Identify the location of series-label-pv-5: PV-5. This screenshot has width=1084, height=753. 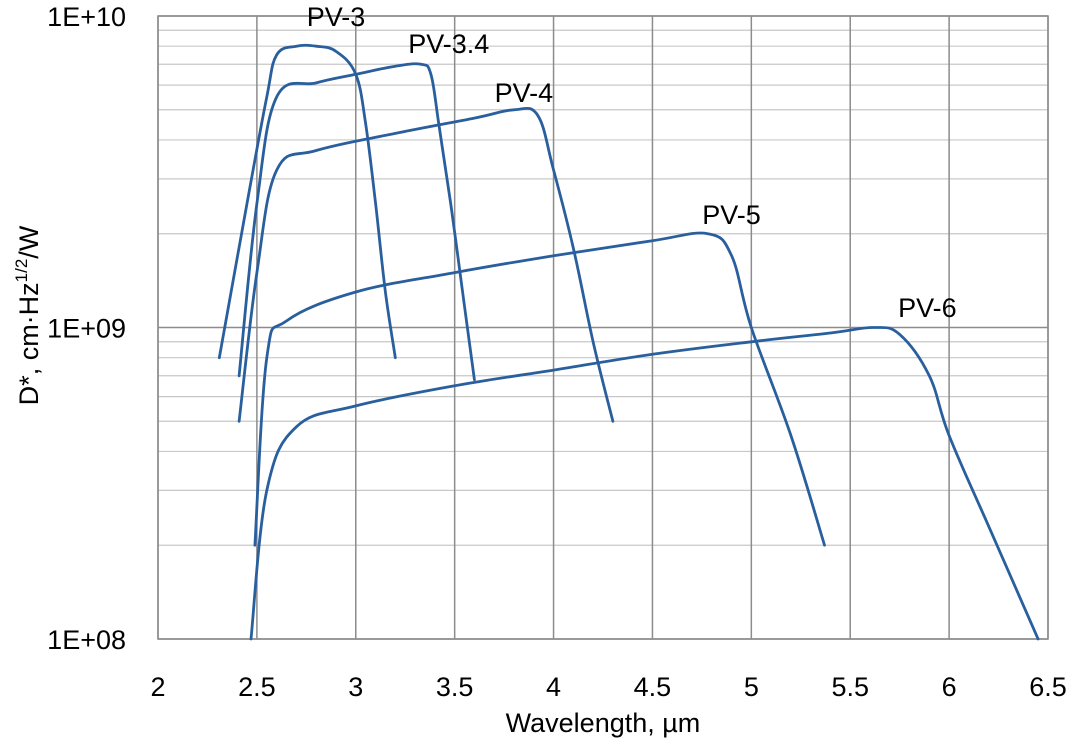
(731, 215).